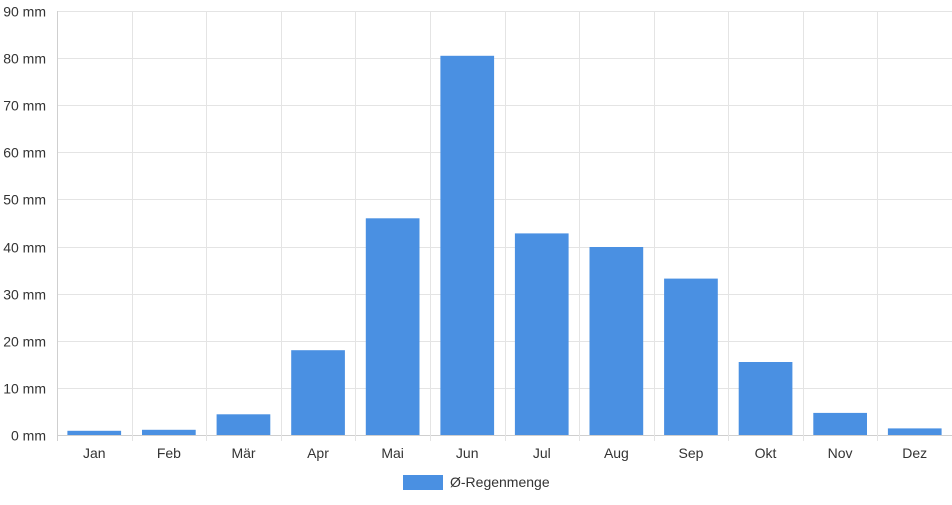 This screenshot has width=952, height=505. What do you see at coordinates (24, 342) in the screenshot?
I see `y-tick-label: 20 mm` at bounding box center [24, 342].